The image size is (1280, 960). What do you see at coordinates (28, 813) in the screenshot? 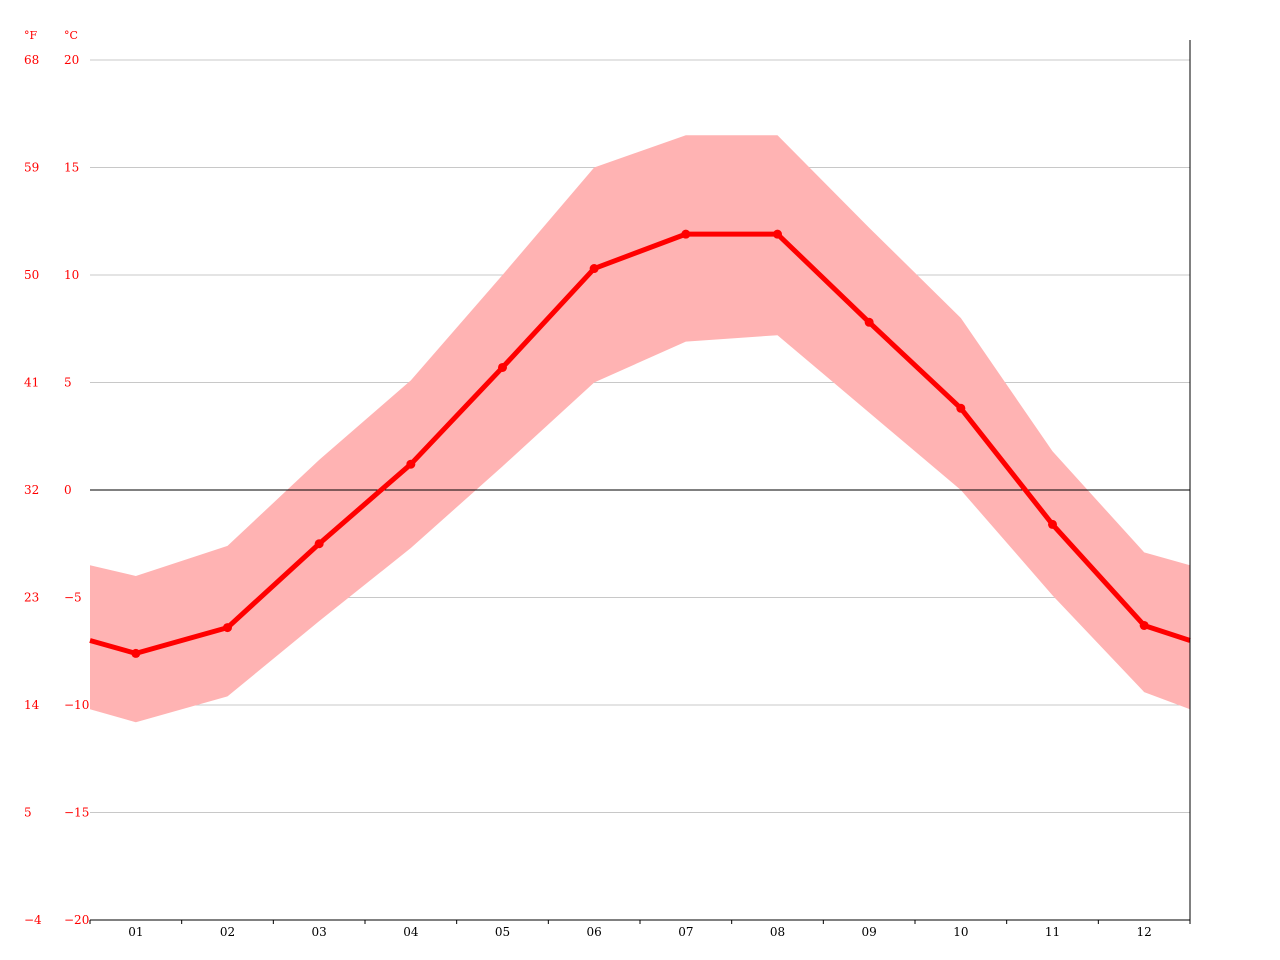
I see `y-tick-label-fahrenheit: 5` at bounding box center [28, 813].